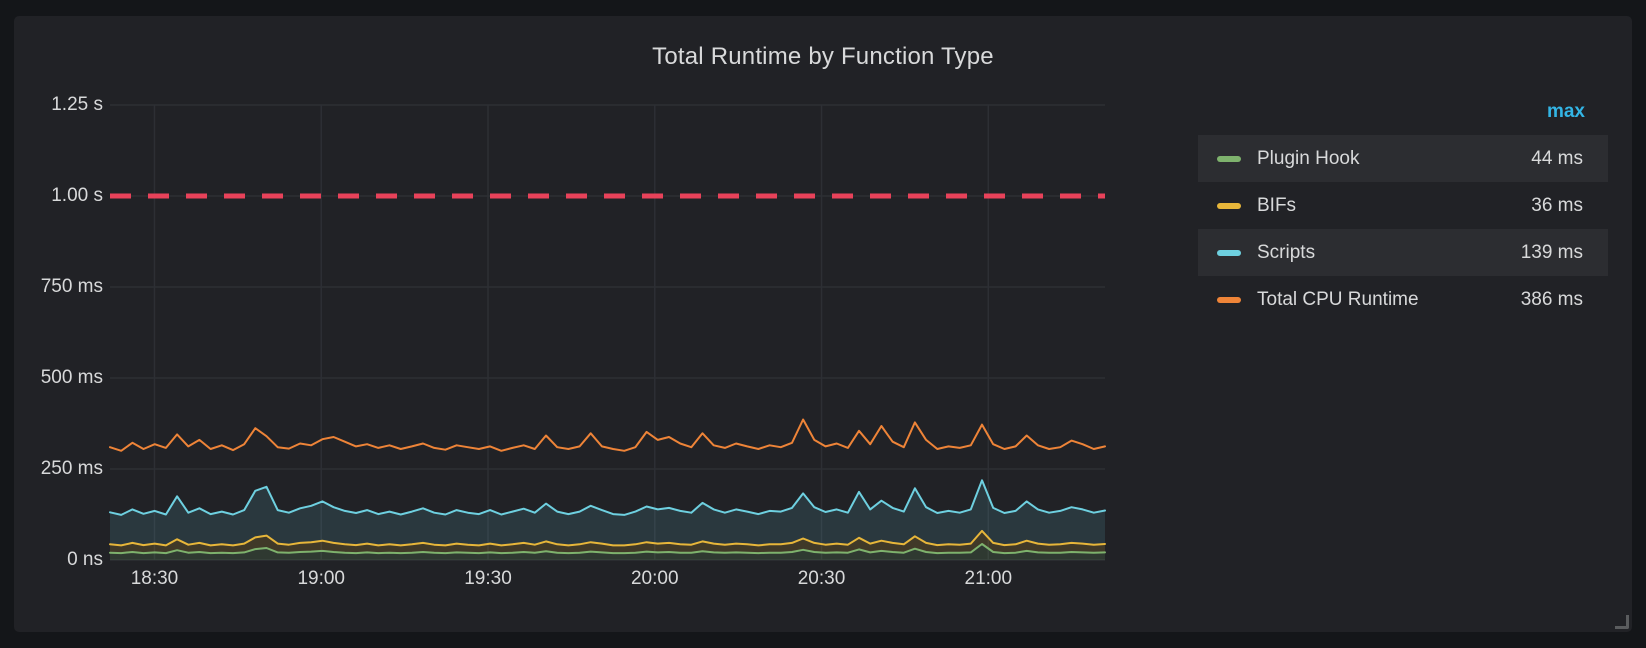  Describe the element at coordinates (1338, 299) in the screenshot. I see `legend-label: Total CPU Runtime` at that location.